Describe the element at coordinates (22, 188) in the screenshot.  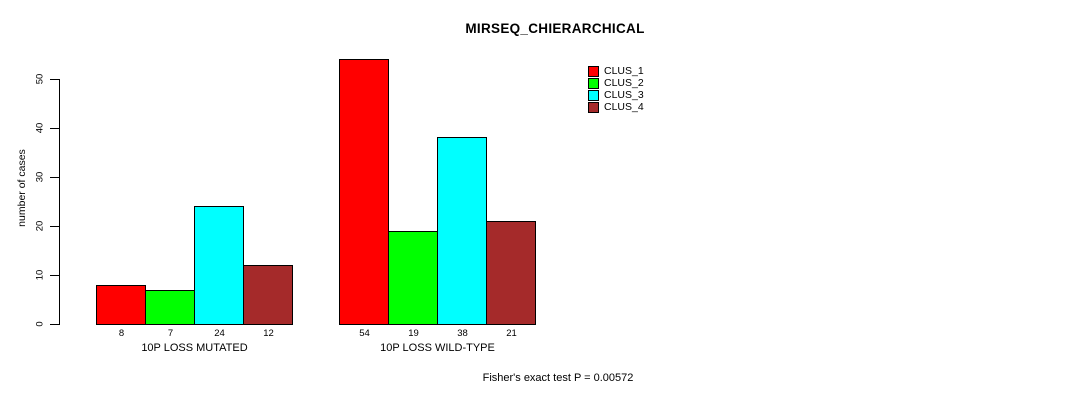
I see `y-axis-label: number of cases` at that location.